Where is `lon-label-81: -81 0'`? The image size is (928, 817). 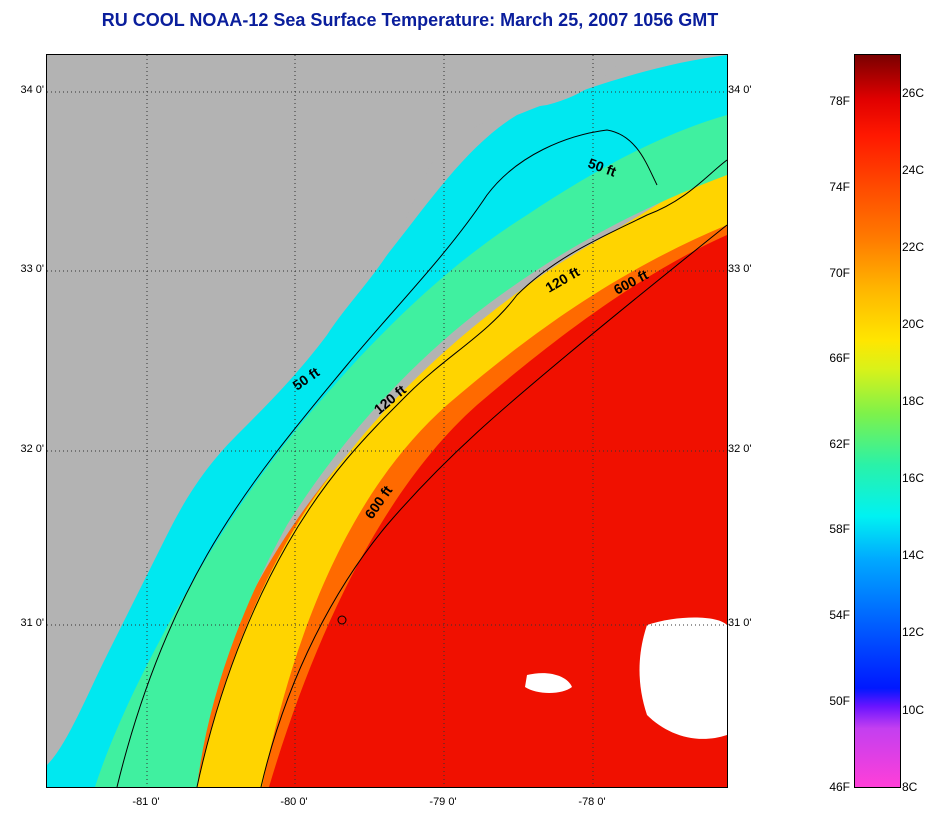 lon-label-81: -81 0' is located at coordinates (146, 802).